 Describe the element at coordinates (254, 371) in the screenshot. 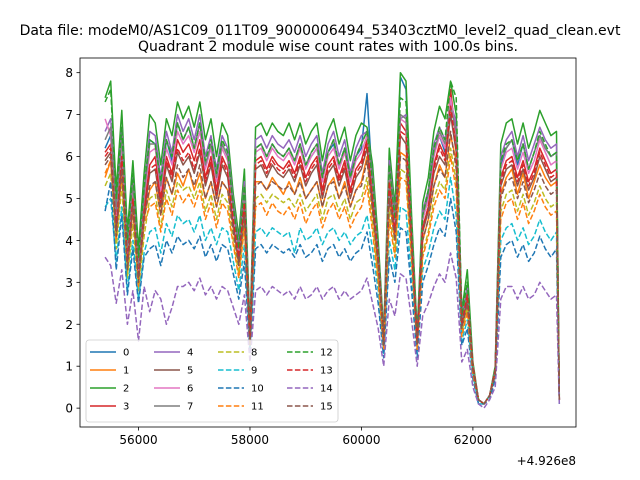

I see `legend-label-9: 9` at that location.